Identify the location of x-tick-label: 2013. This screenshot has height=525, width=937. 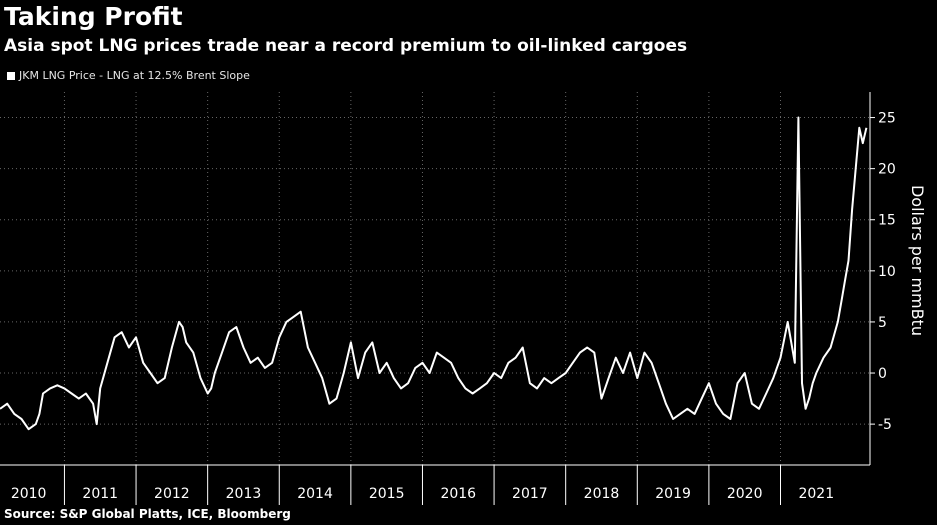
(244, 494).